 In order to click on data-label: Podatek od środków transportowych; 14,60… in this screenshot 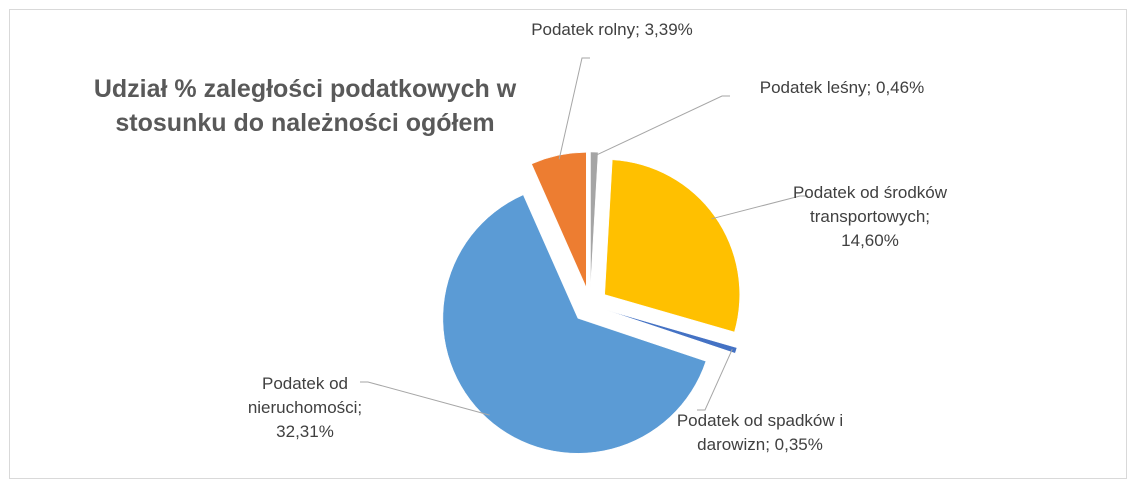, I will do `click(870, 216)`.